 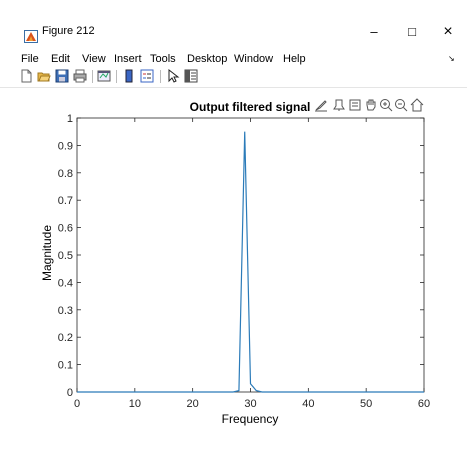 I want to click on window-title: Figure 212, so click(x=68, y=31).